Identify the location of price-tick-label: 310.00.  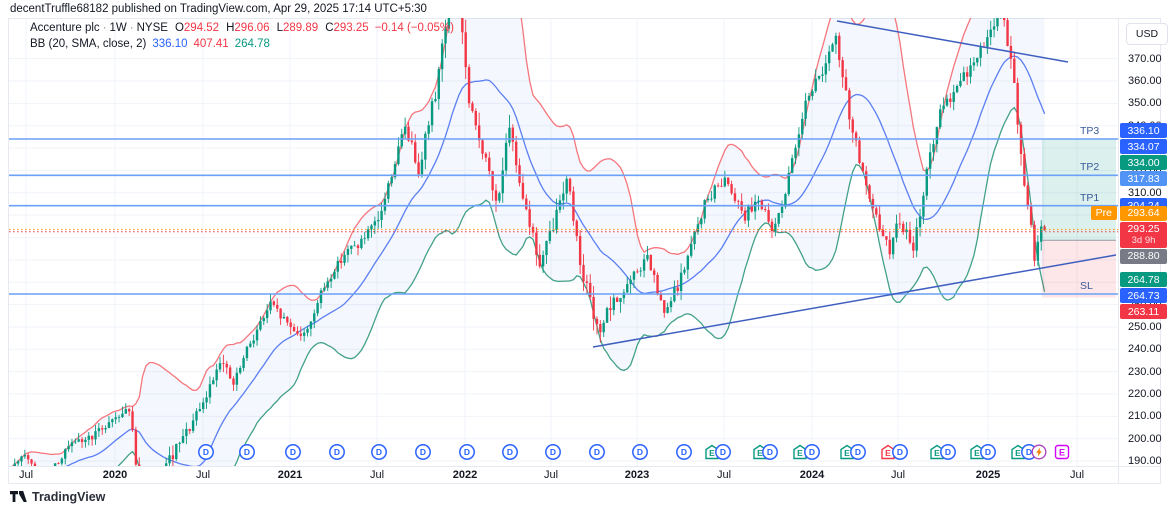
(1145, 192).